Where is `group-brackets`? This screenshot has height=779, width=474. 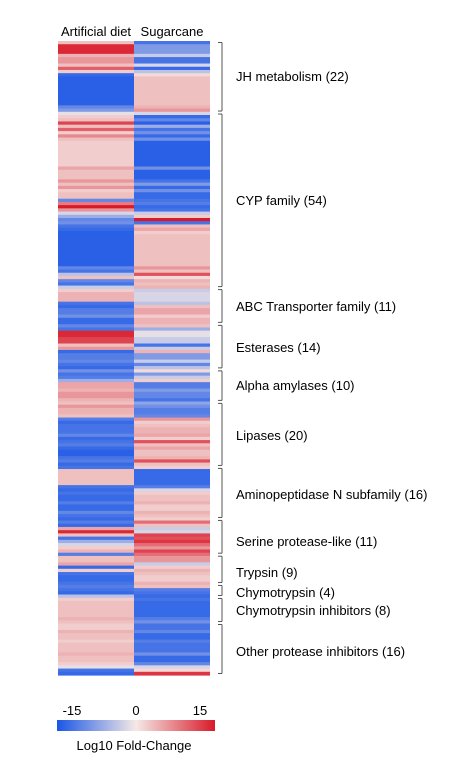 group-brackets is located at coordinates (220, 358).